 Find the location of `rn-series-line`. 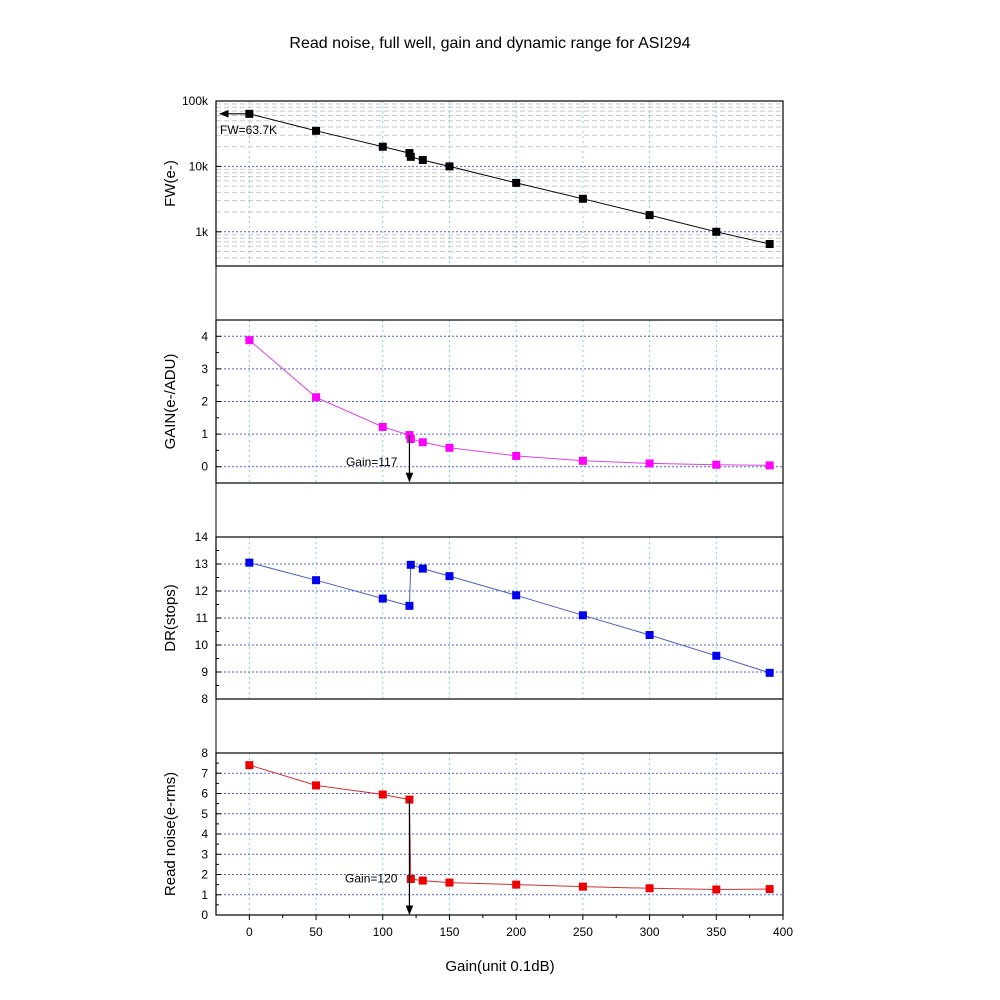

rn-series-line is located at coordinates (509, 827).